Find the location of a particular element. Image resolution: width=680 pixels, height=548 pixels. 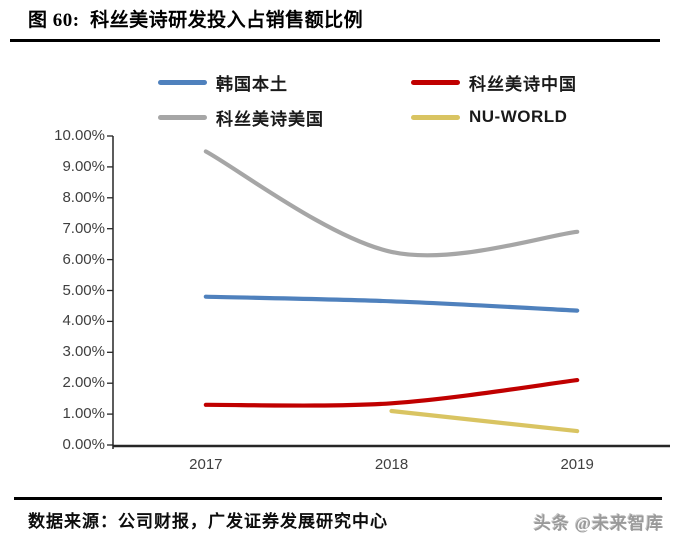

legend-line-icon-cosmax-us is located at coordinates (182, 117).